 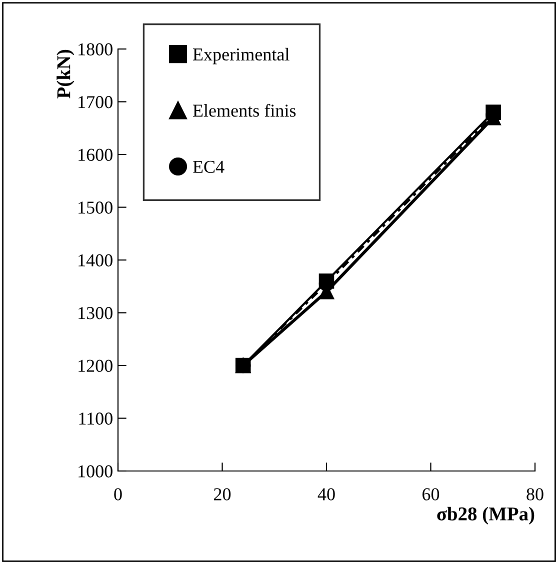 What do you see at coordinates (95, 418) in the screenshot?
I see `y-tick-label: 1100` at bounding box center [95, 418].